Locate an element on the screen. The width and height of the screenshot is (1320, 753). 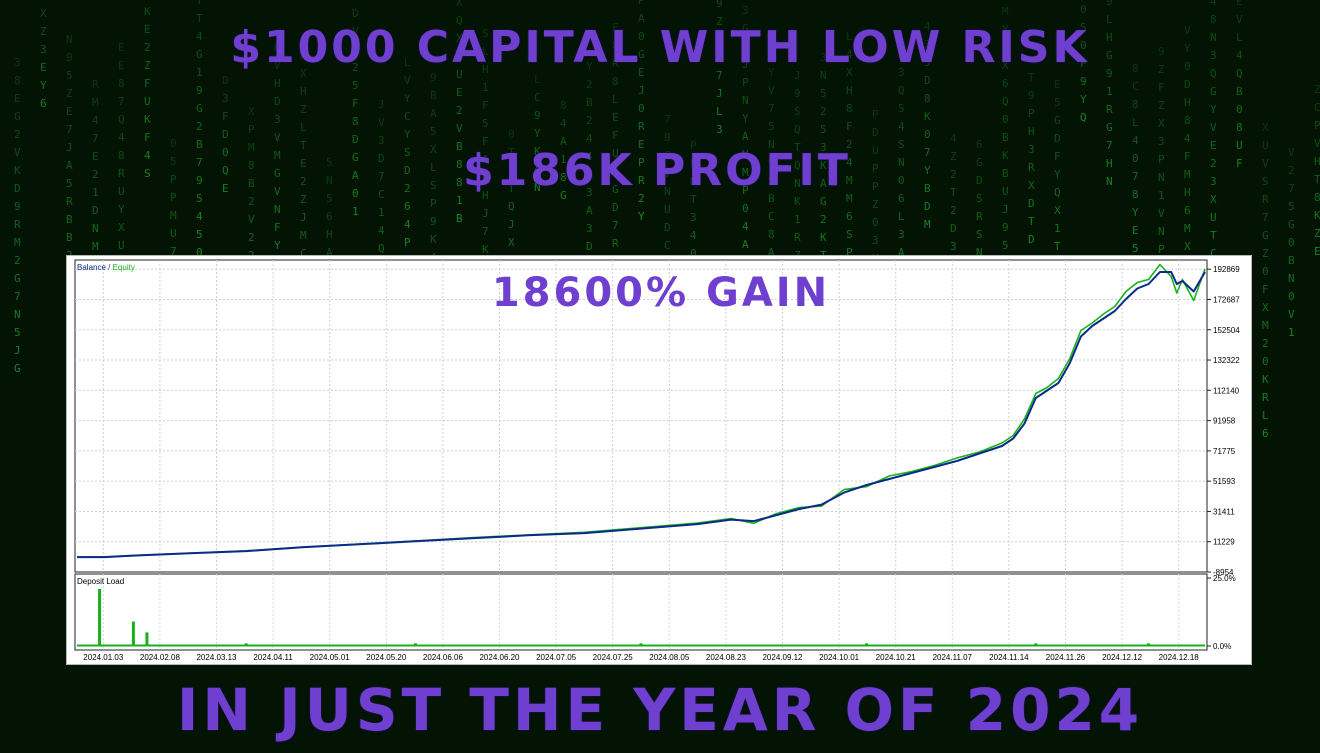
deposit-load-bar is located at coordinates (867, 644).